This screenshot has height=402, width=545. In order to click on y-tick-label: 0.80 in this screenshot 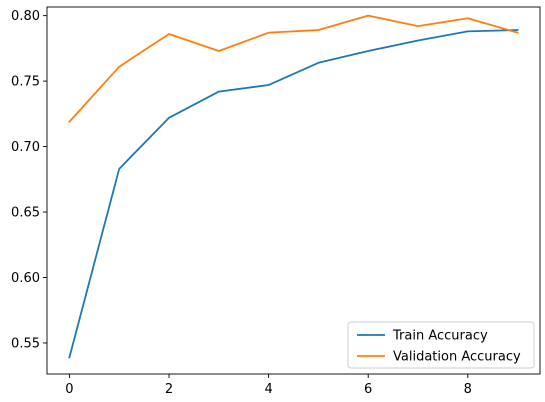, I will do `click(25, 16)`.